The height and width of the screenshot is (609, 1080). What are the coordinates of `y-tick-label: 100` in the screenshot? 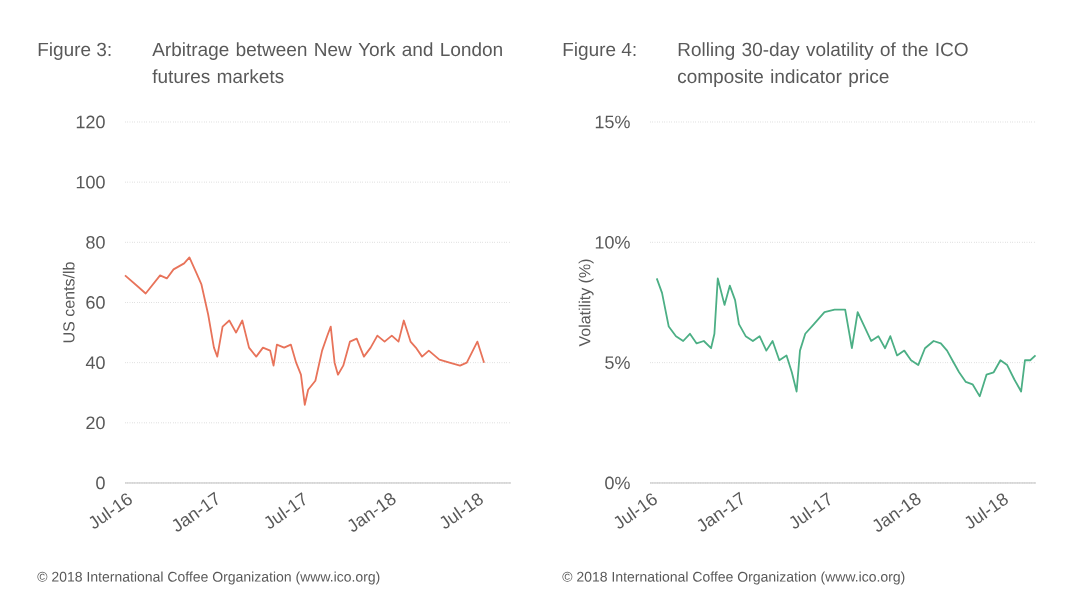 It's located at (90, 182).